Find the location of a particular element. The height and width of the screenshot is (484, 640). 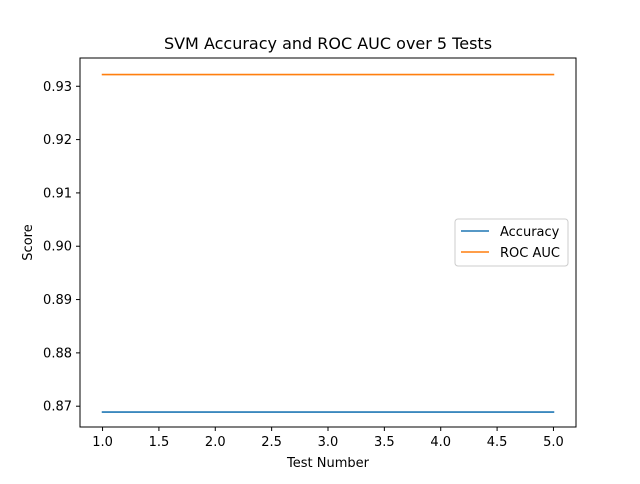

y-tick-label: 0.90 is located at coordinates (57, 247).